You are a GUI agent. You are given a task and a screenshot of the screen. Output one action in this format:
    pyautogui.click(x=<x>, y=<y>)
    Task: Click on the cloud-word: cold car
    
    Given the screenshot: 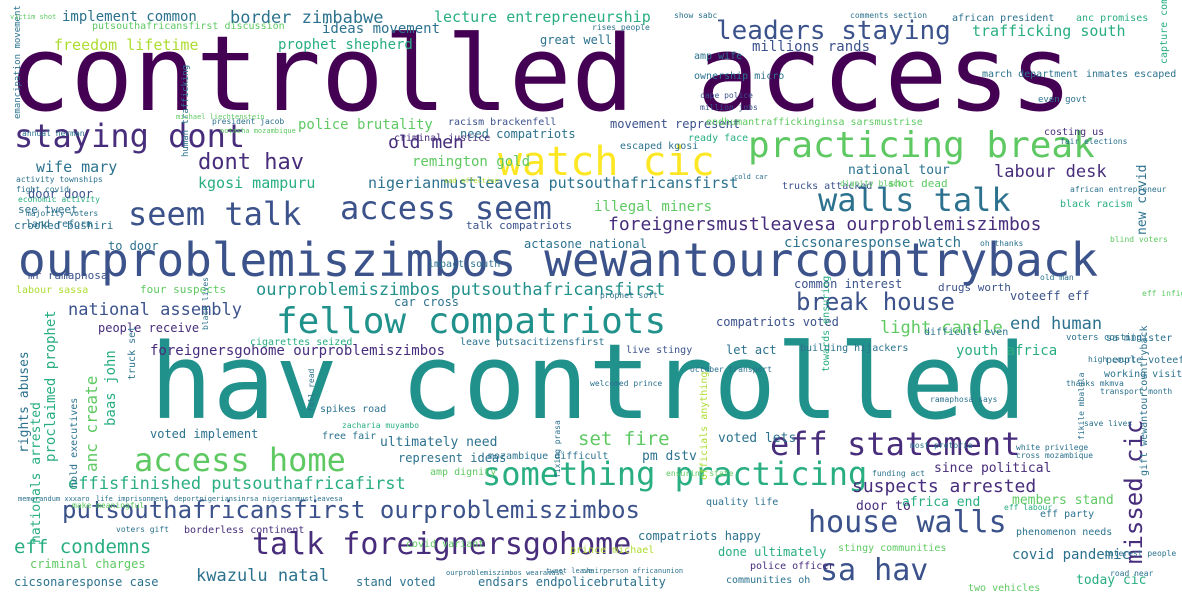 What is the action you would take?
    pyautogui.click(x=751, y=177)
    